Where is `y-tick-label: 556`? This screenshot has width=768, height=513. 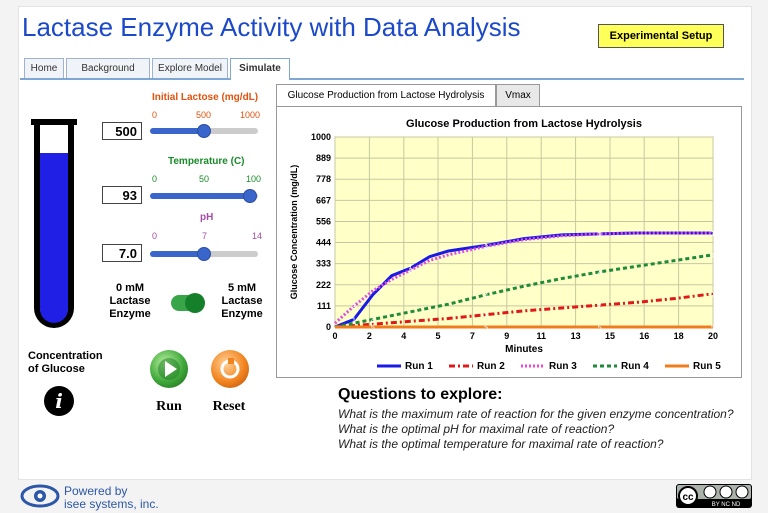
y-tick-label: 556 is located at coordinates (323, 221).